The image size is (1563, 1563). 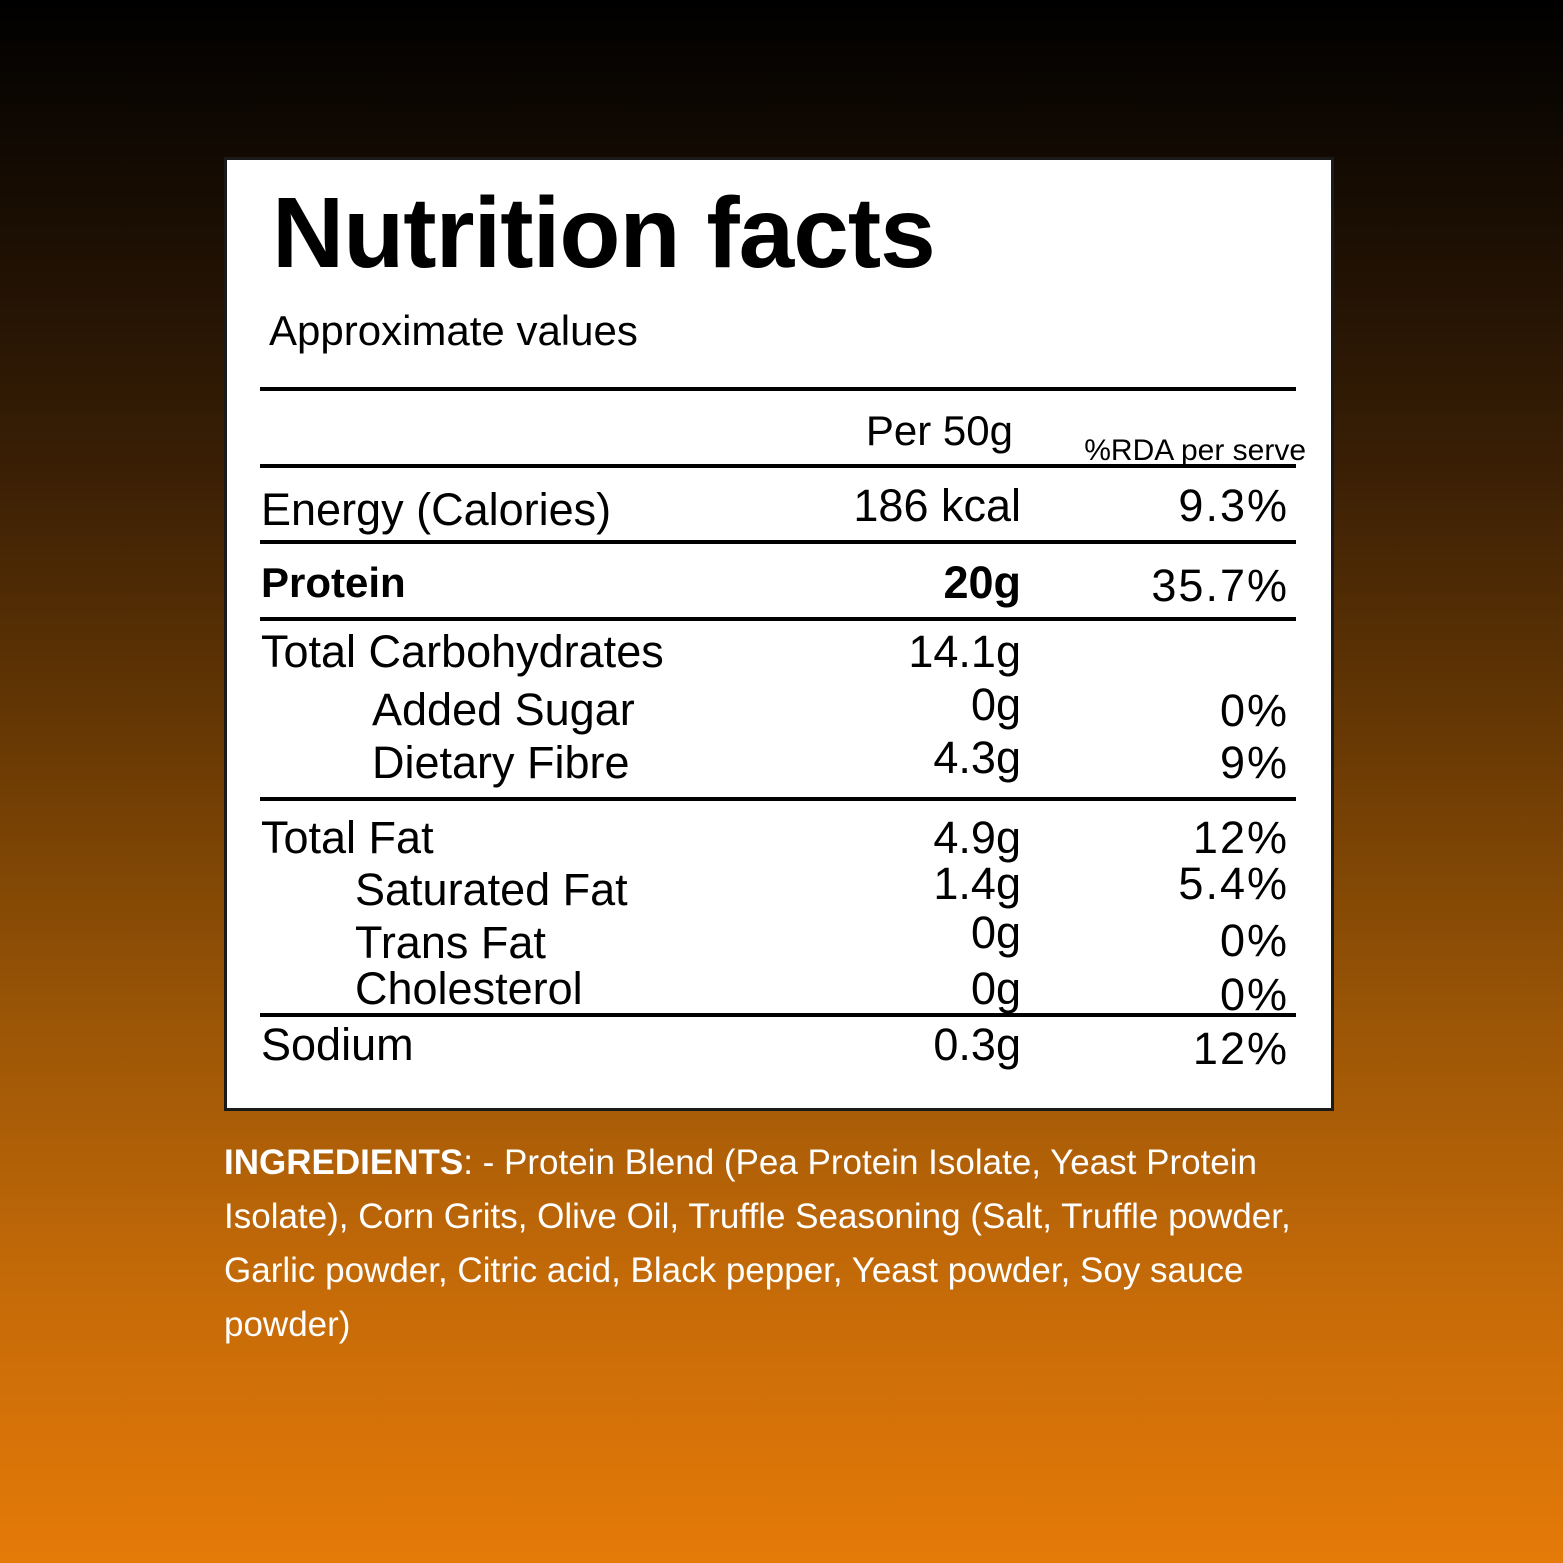 I want to click on row-rda-protein: 35.7%, so click(x=1220, y=585).